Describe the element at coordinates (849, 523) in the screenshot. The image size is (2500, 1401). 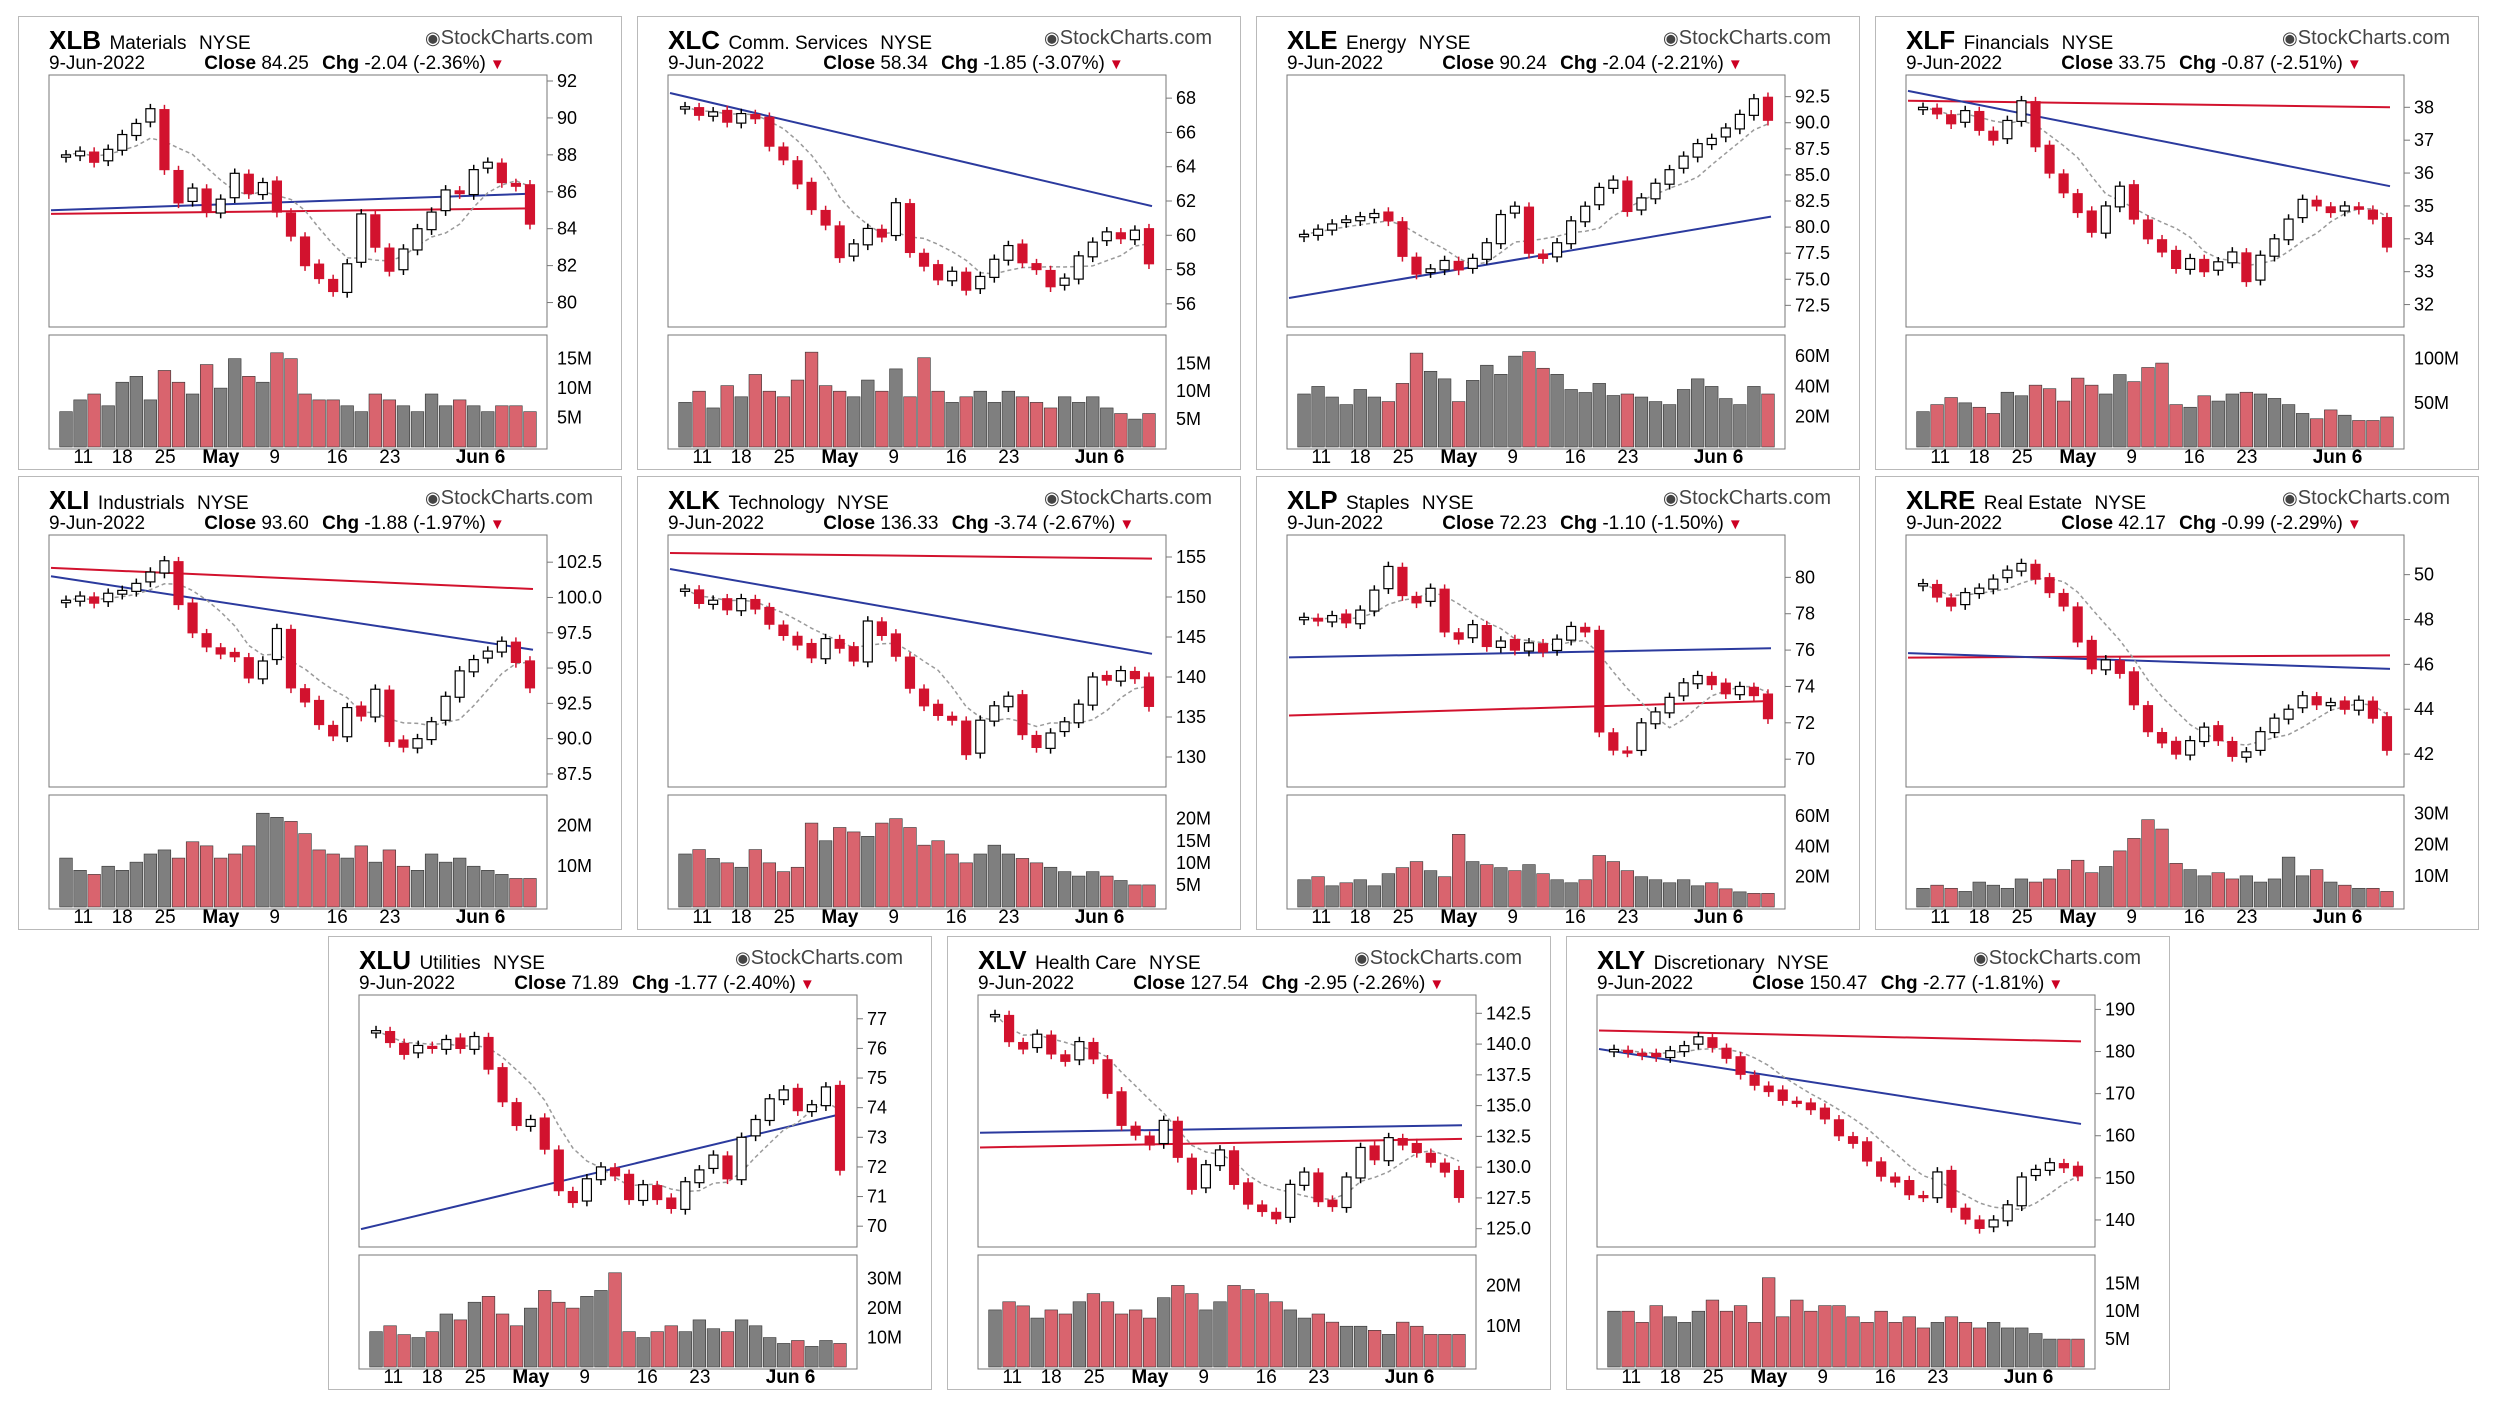
I see `close-label: Close` at that location.